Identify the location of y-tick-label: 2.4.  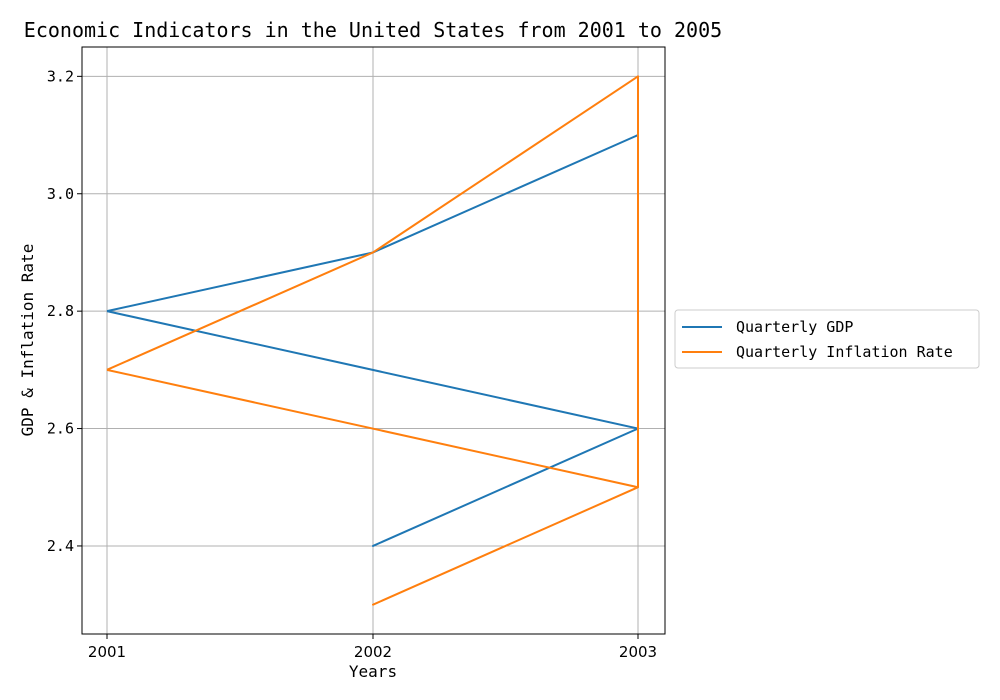
(60, 546).